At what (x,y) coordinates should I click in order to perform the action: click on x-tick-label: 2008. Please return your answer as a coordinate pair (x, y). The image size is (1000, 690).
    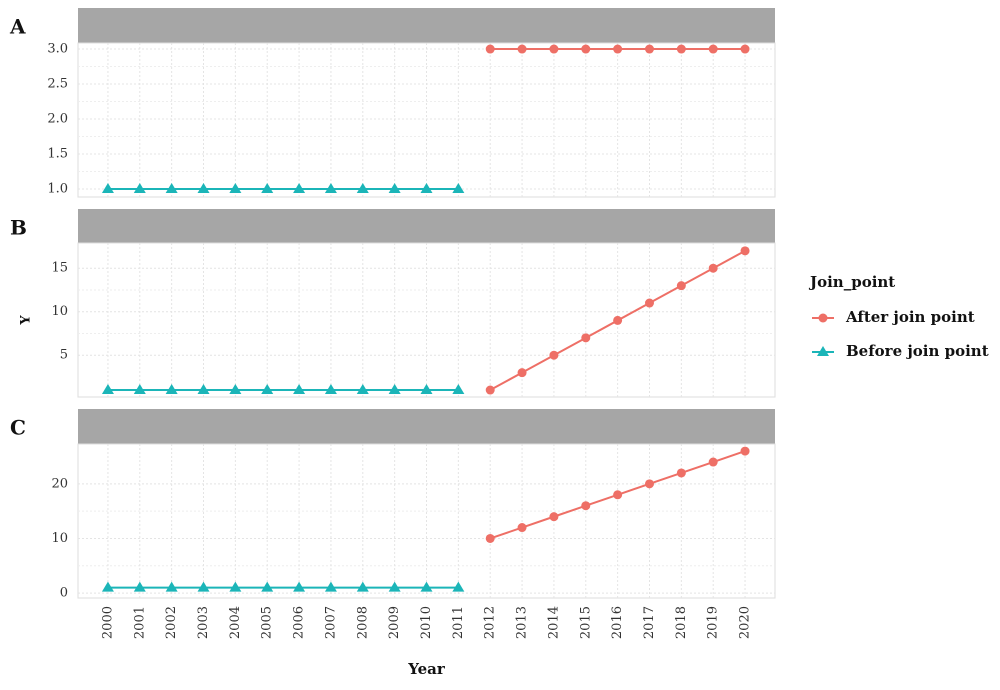
    Looking at the image, I should click on (362, 622).